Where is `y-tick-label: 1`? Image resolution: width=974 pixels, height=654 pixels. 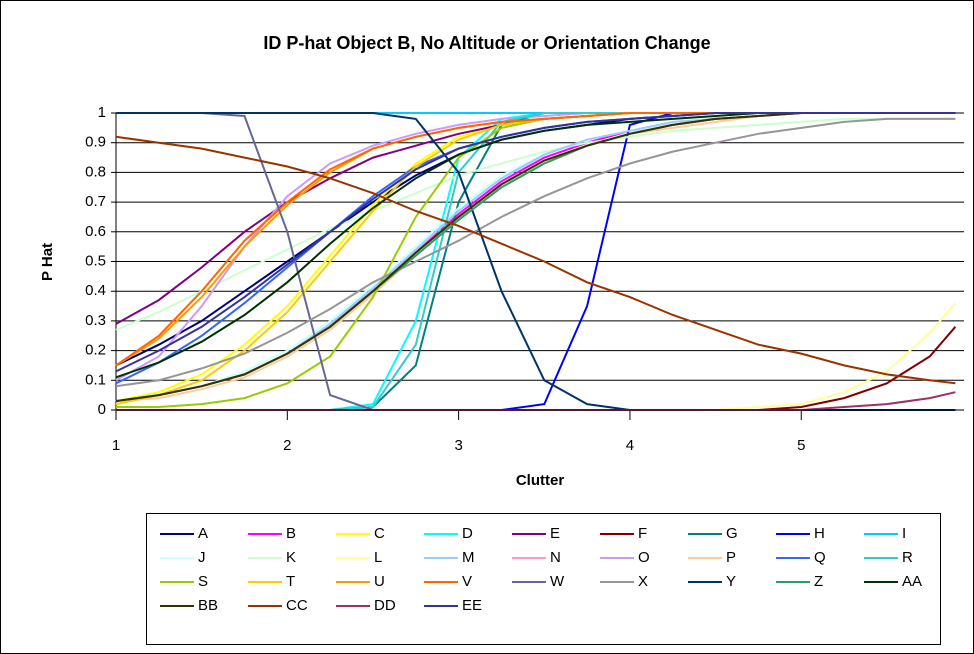
y-tick-label: 1 is located at coordinates (102, 112).